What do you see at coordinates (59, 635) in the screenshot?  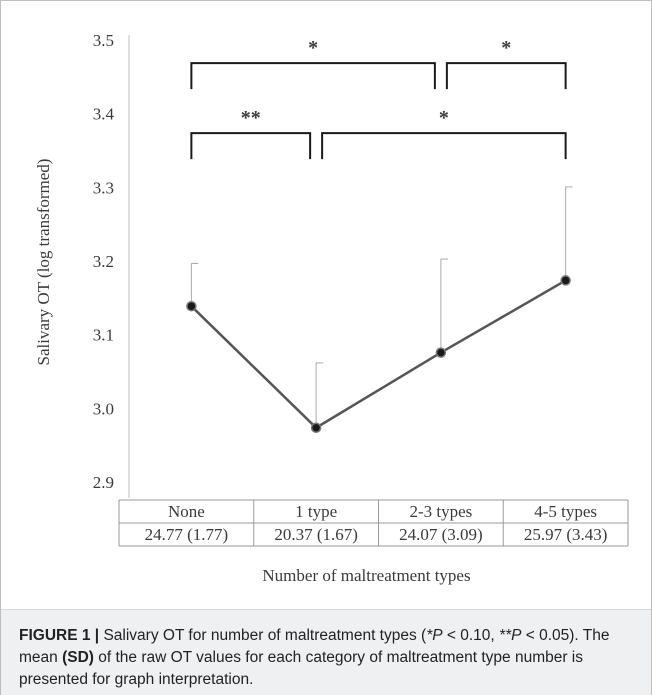 I see `caption-label: FIGURE 1 |` at bounding box center [59, 635].